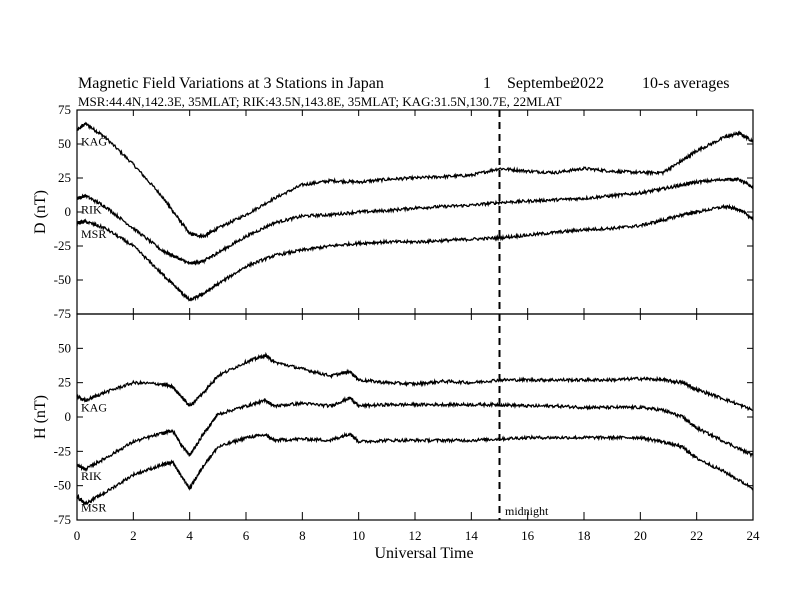 The image size is (792, 612). I want to click on x-tick-label: 6, so click(246, 535).